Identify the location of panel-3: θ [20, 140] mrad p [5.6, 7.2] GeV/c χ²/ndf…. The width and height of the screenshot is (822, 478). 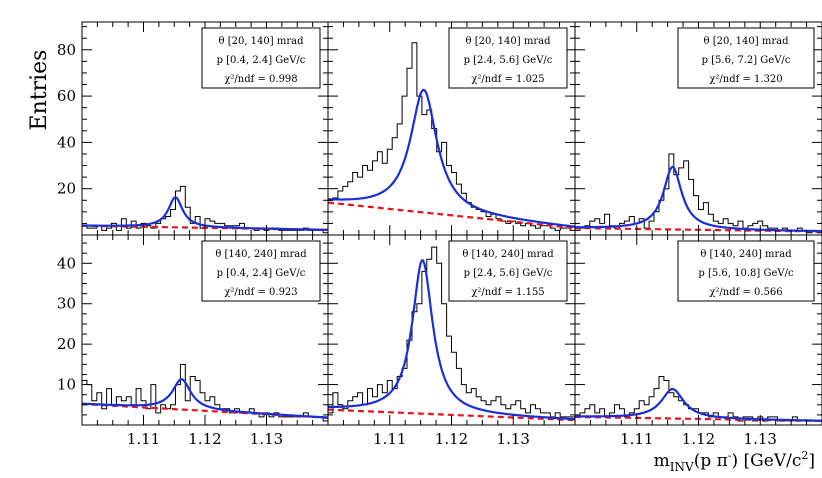
(698, 128).